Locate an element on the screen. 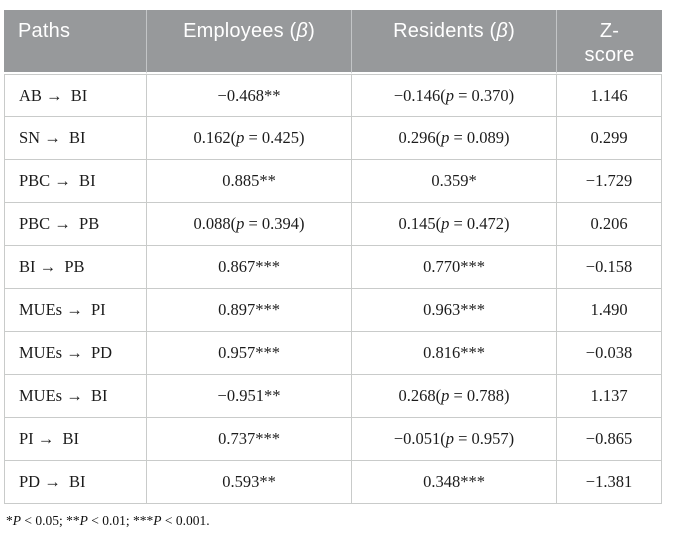 The width and height of the screenshot is (673, 536). residents-beta-cell: 0.359* is located at coordinates (454, 181).